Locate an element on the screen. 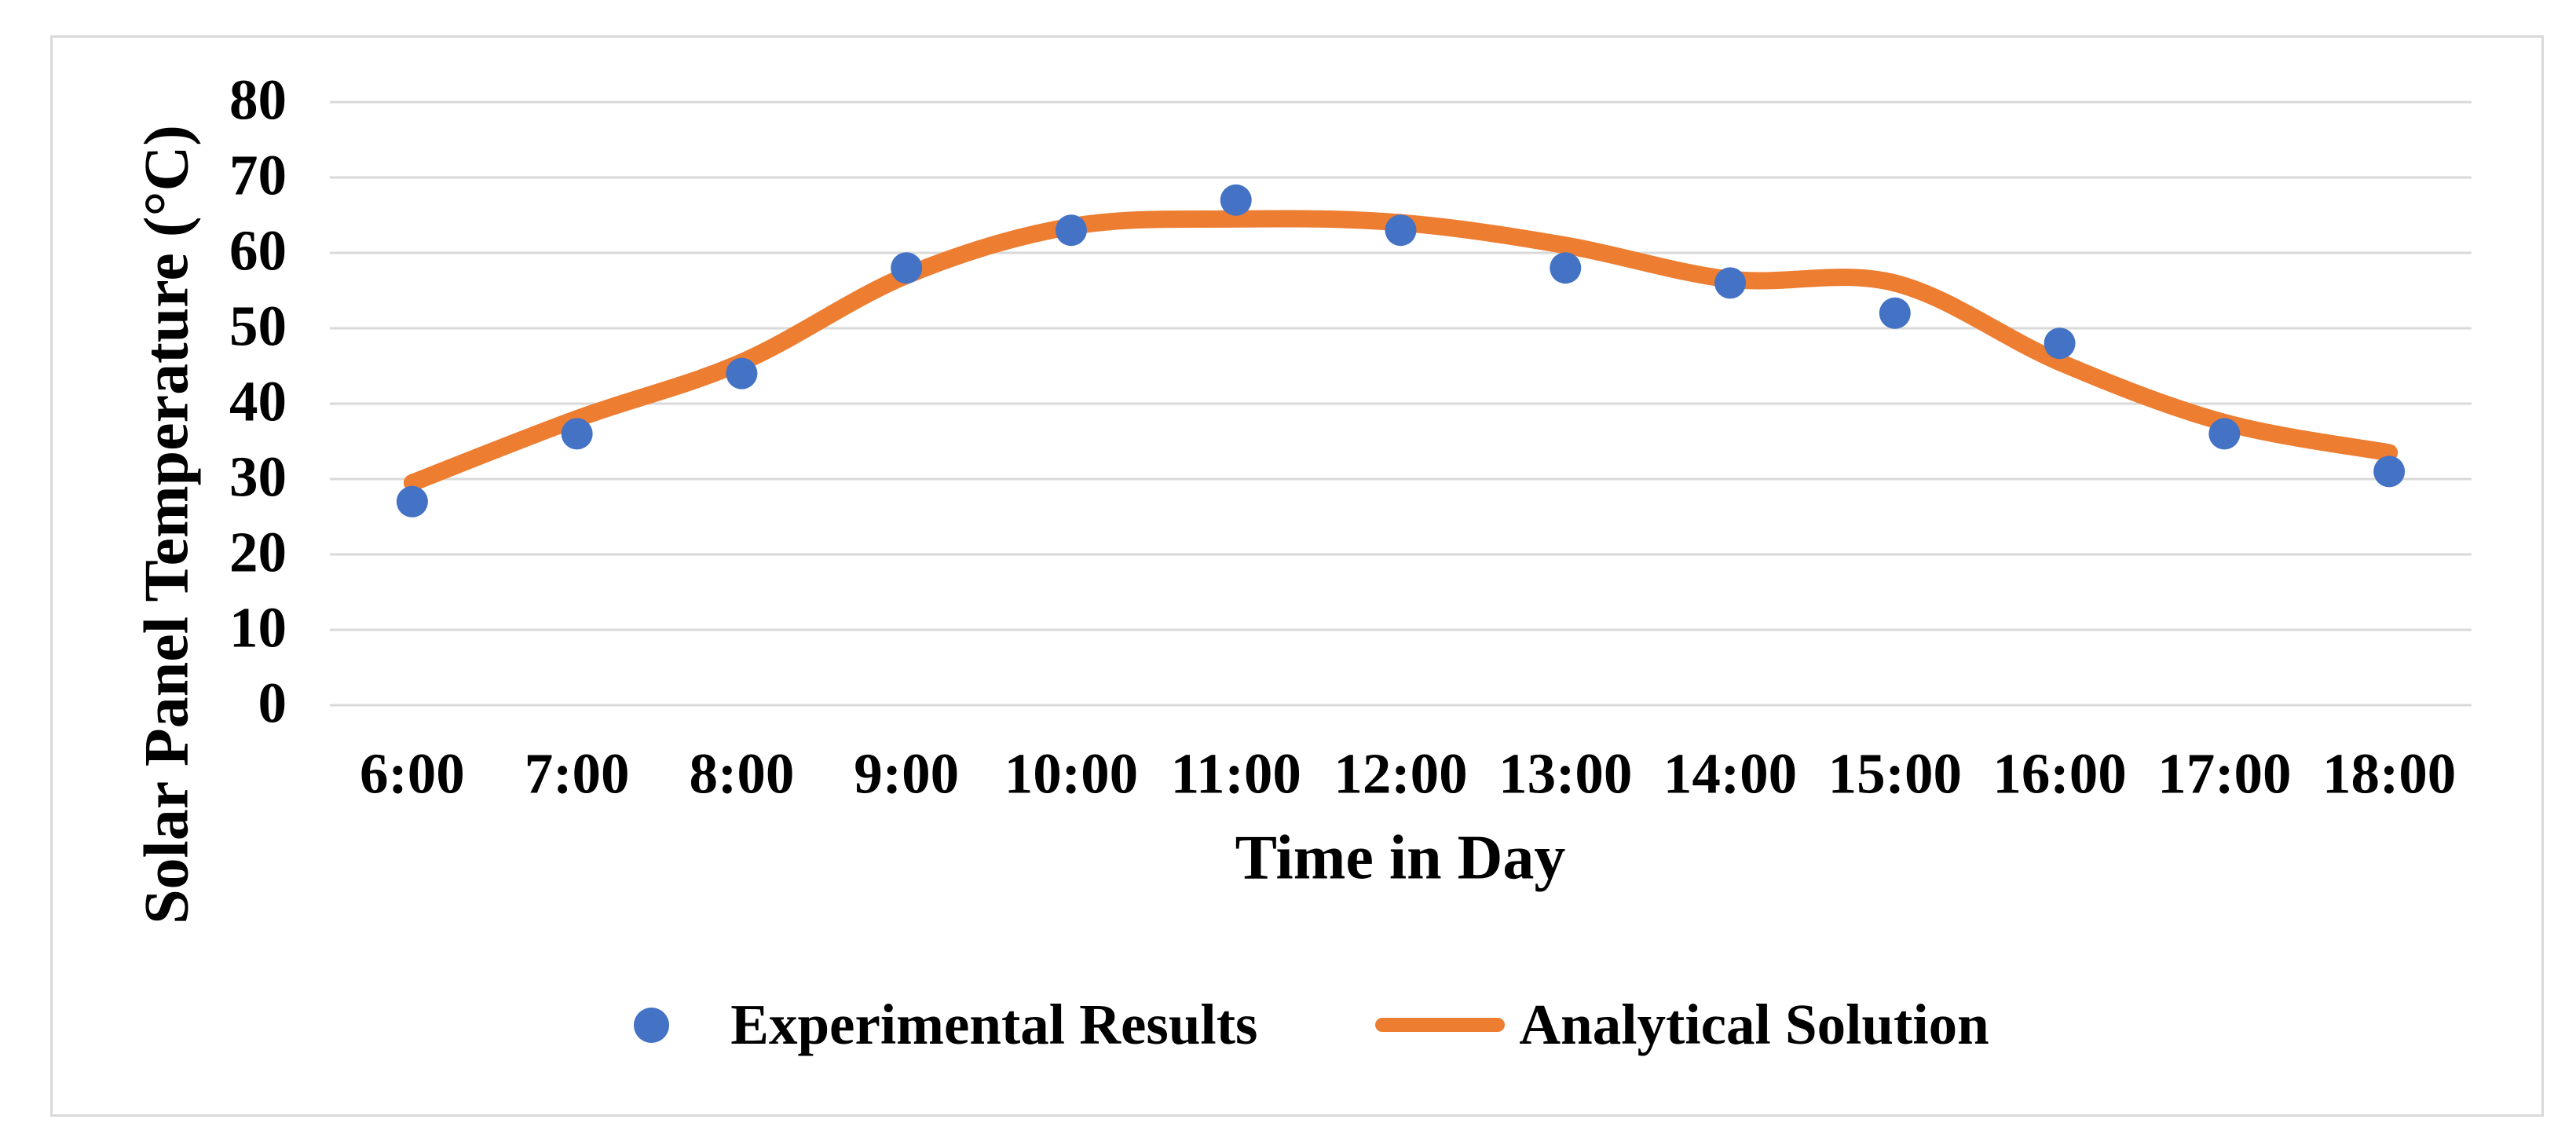  legend-label-experimental: Experimental Results is located at coordinates (994, 1024).